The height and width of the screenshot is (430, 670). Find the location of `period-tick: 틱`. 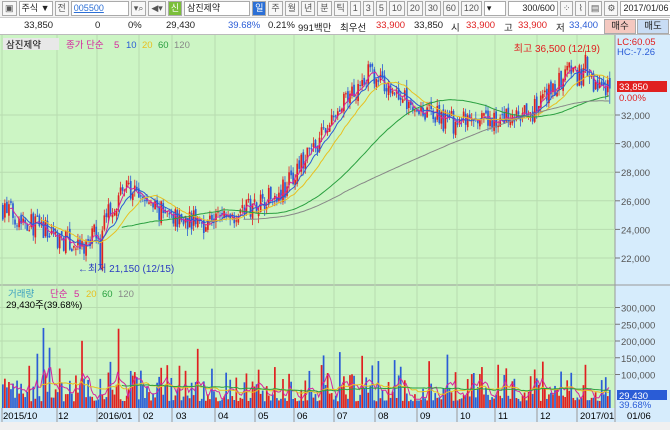

period-tick: 틱 is located at coordinates (340, 8).